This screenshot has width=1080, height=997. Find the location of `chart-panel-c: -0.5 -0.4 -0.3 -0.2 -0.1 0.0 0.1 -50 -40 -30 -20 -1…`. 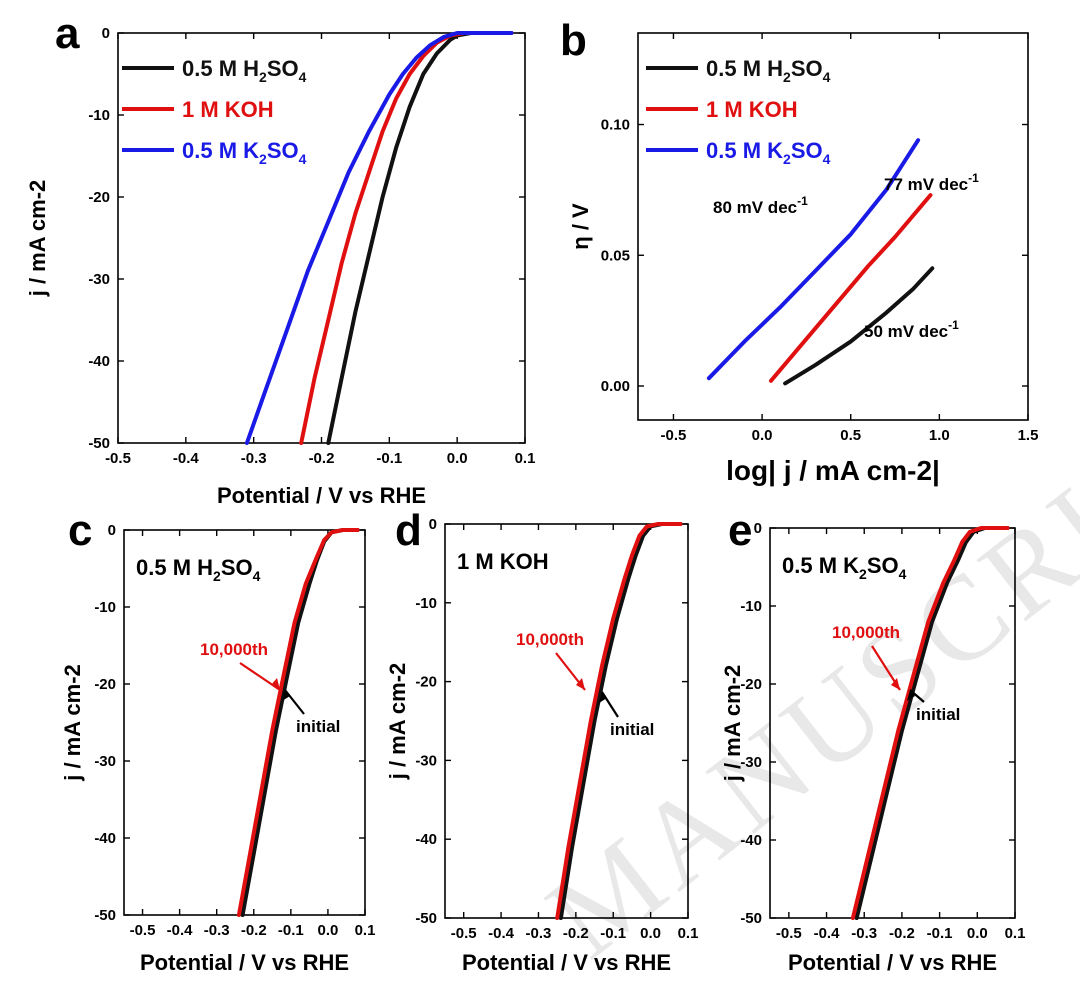

chart-panel-c: -0.5 -0.4 -0.3 -0.2 -0.1 0.0 0.1 -50 -40 -30 -20 -1… is located at coordinates (217, 740).